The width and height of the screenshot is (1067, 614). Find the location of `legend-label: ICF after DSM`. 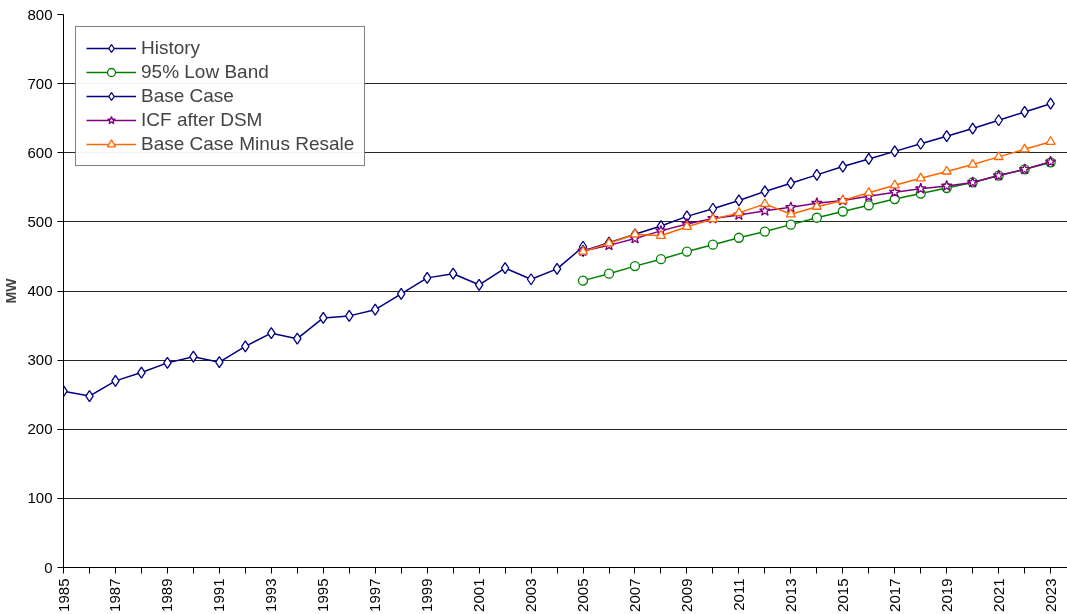

legend-label: ICF after DSM is located at coordinates (202, 120).